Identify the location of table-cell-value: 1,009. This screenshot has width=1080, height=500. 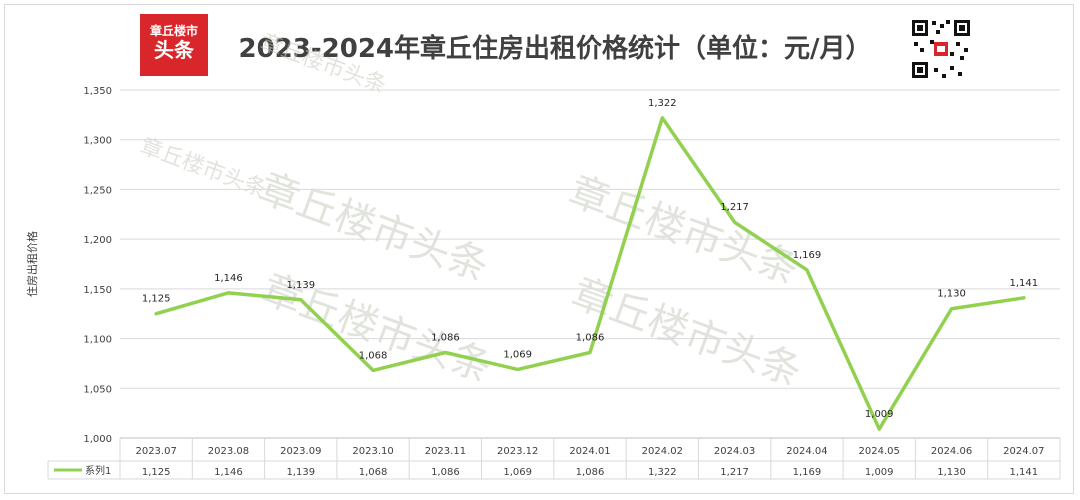
(879, 472).